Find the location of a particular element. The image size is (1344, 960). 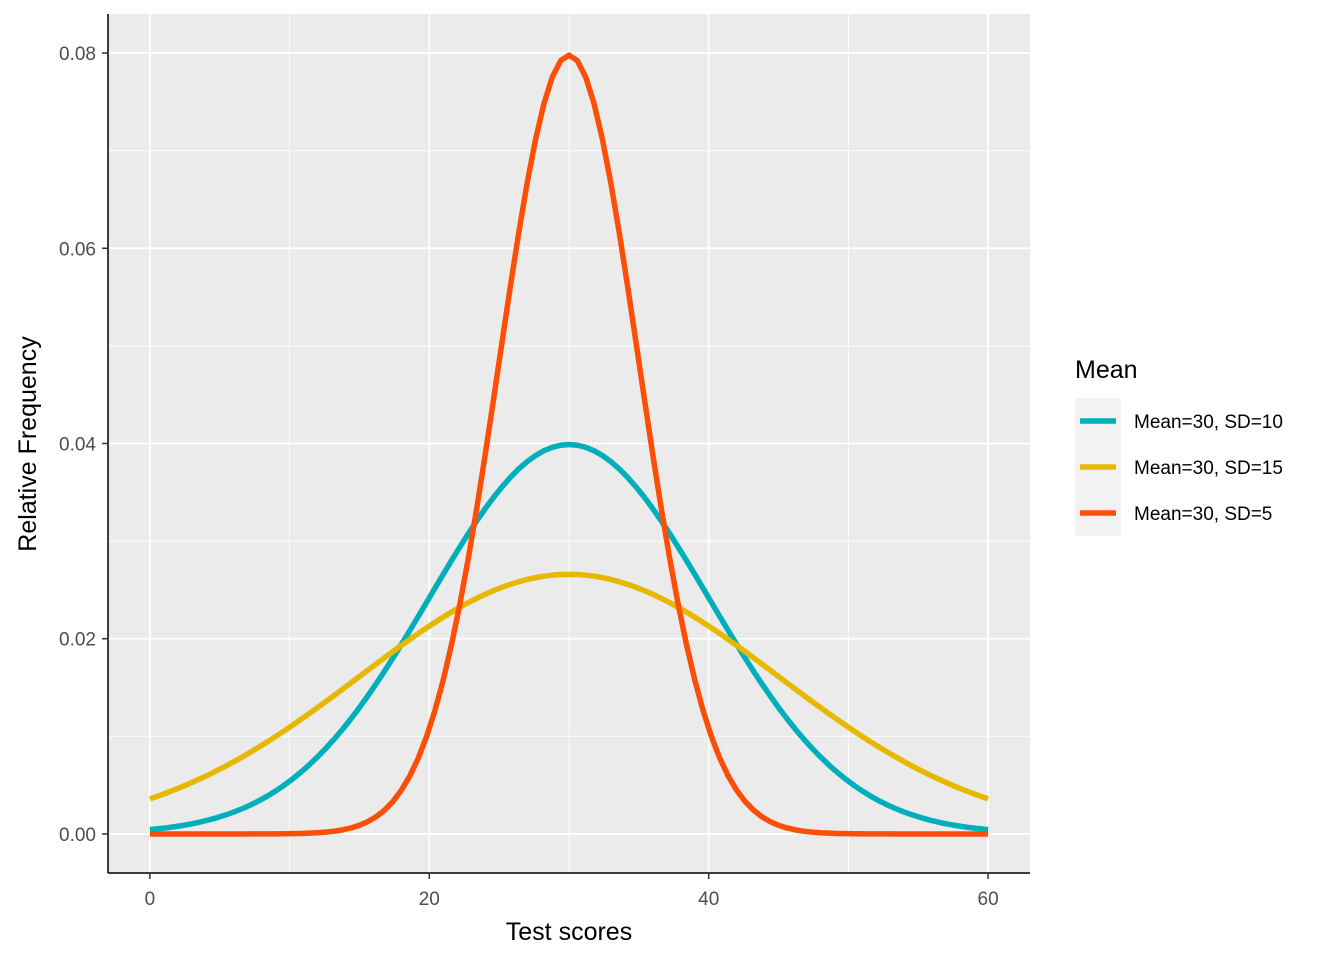

x-tick-label: 0 is located at coordinates (150, 899).